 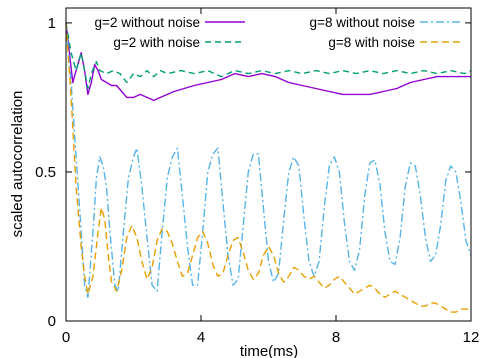 I want to click on x-tick-label-3: 12, so click(x=471, y=337).